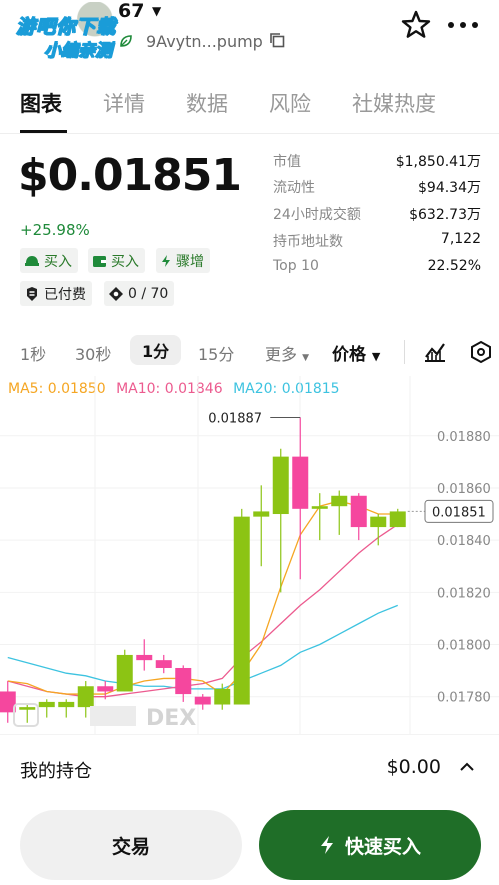 This screenshot has height=885, width=499. Describe the element at coordinates (377, 163) in the screenshot. I see `stat-market-cap: 市值 $1,850.41万` at that location.